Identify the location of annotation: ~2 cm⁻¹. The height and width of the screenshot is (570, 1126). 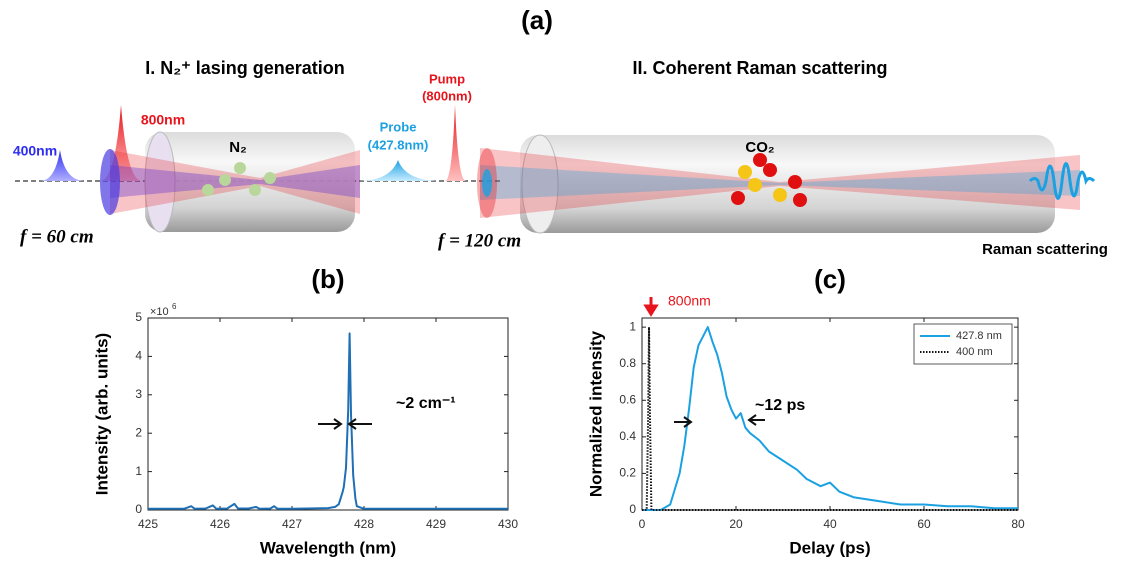
(426, 403).